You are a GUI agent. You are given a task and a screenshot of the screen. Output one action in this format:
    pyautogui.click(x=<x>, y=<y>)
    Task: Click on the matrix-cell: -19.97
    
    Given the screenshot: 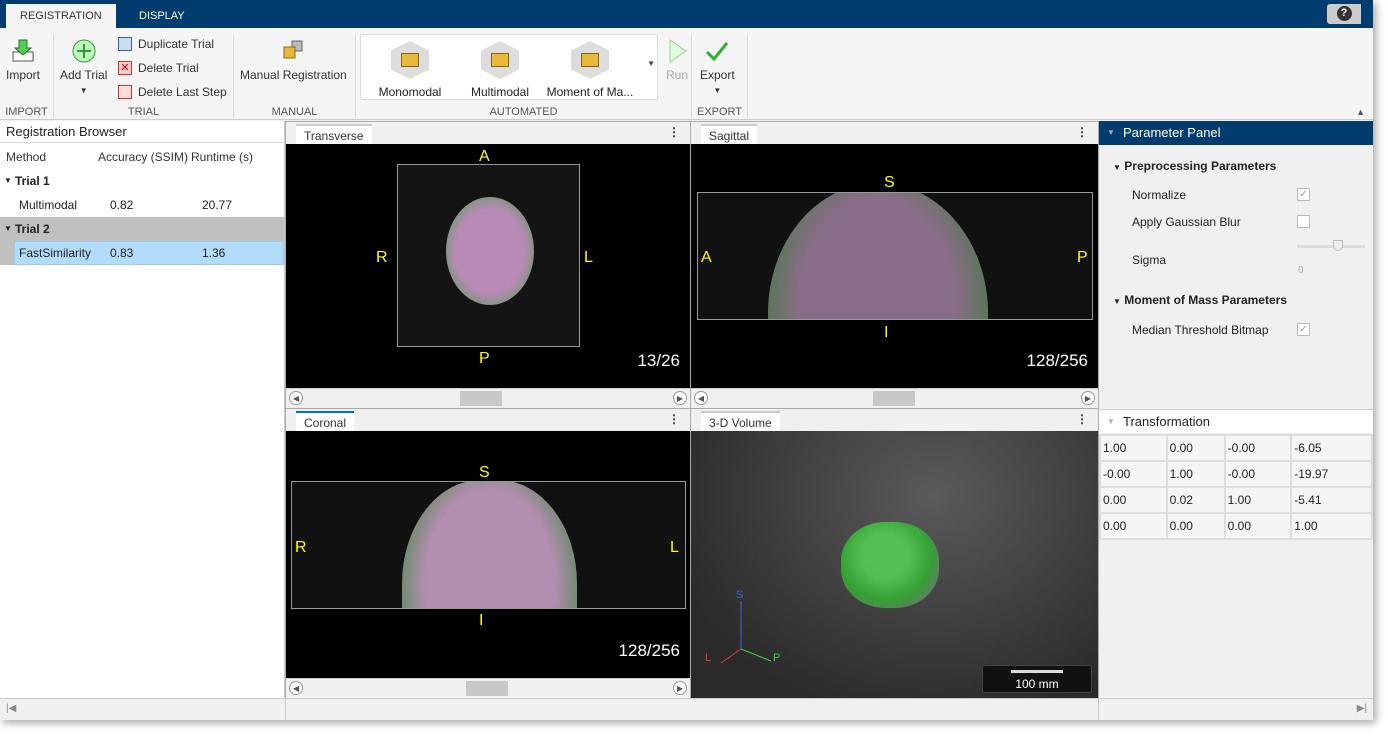 What is the action you would take?
    pyautogui.click(x=1331, y=474)
    